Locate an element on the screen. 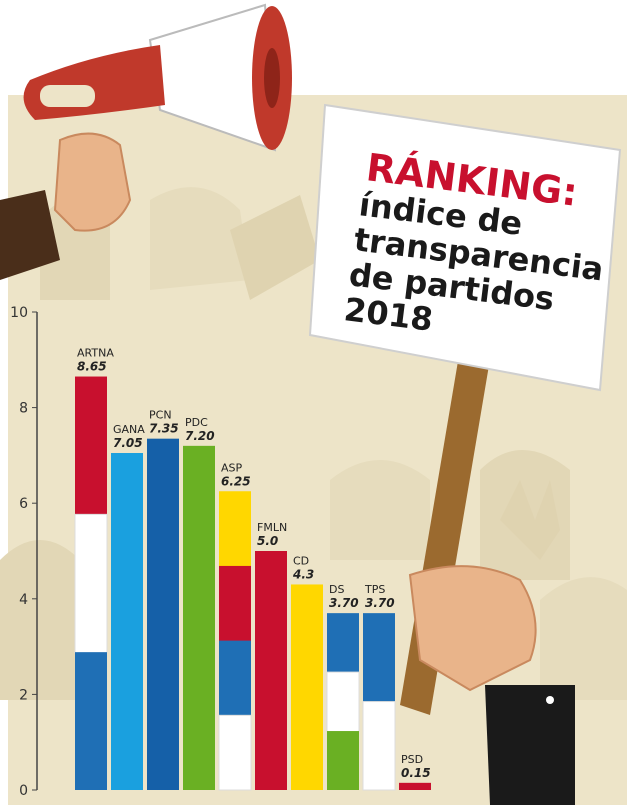  y-tick-label: 4 is located at coordinates (23, 600).